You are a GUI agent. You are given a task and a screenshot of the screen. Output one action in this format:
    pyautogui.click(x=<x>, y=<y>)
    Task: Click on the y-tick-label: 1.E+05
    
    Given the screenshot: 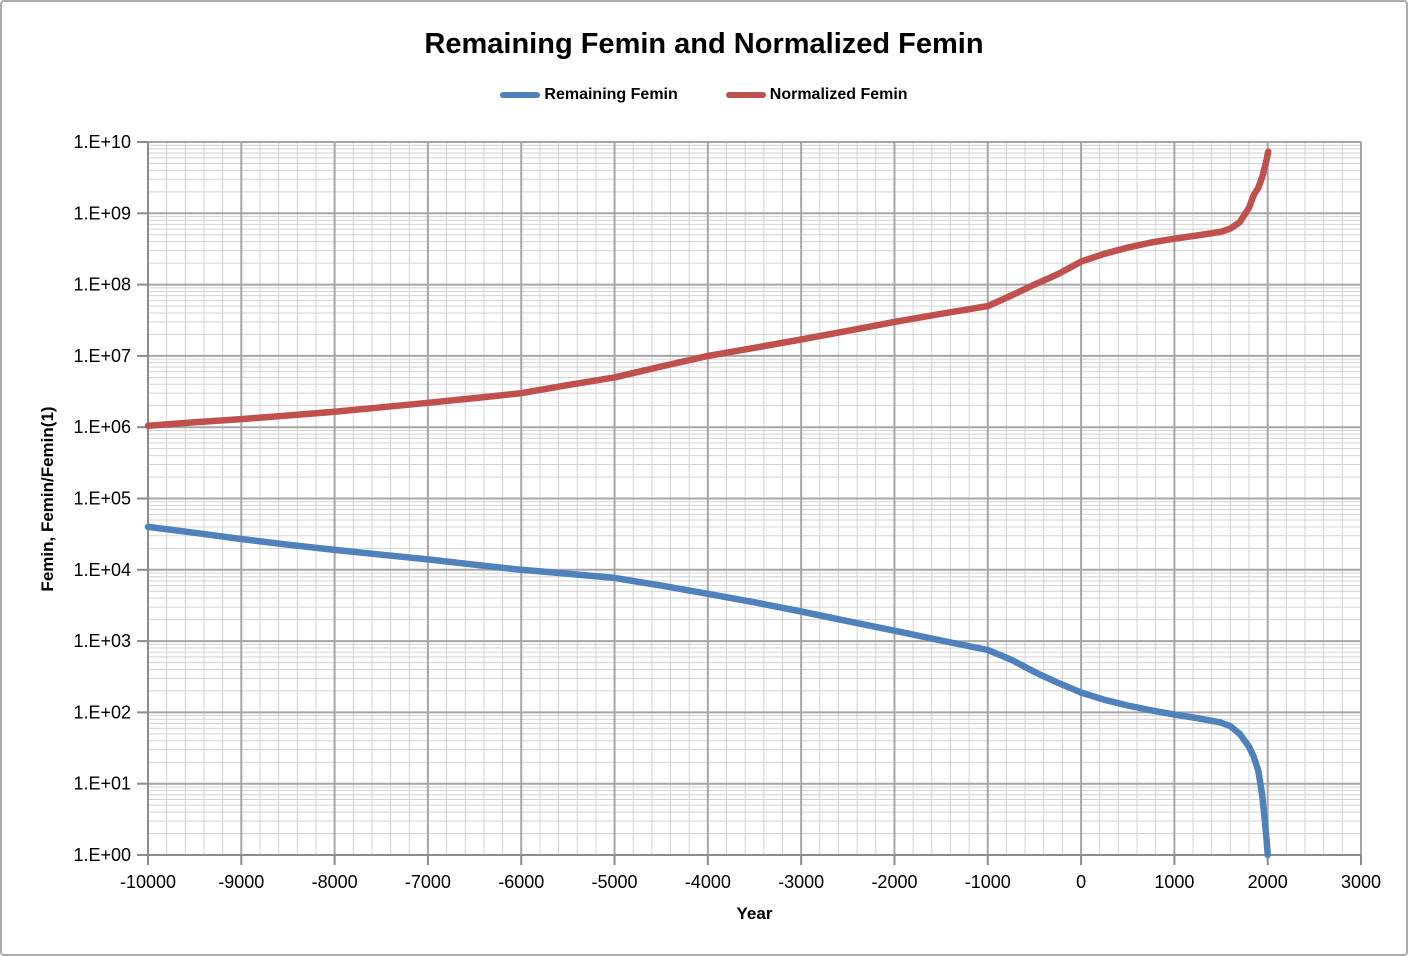 What is the action you would take?
    pyautogui.click(x=102, y=499)
    